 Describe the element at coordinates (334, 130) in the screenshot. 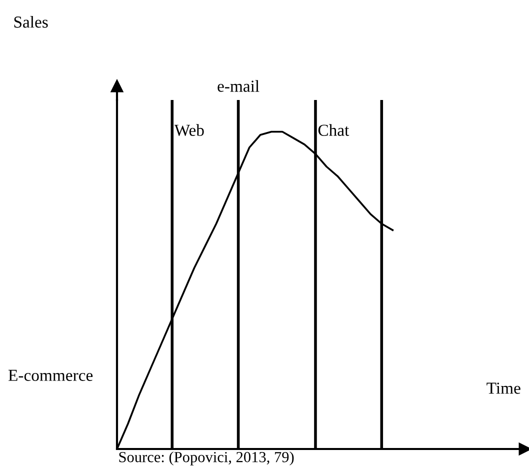

I see `annotation: Chat` at that location.